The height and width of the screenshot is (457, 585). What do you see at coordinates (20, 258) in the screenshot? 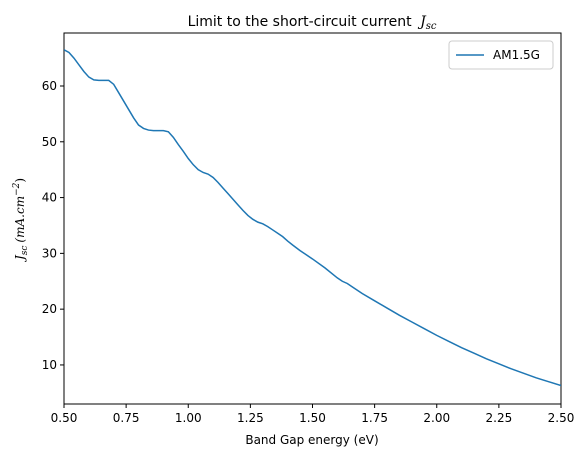
I see `y-axis-label-math: J` at bounding box center [20, 258].